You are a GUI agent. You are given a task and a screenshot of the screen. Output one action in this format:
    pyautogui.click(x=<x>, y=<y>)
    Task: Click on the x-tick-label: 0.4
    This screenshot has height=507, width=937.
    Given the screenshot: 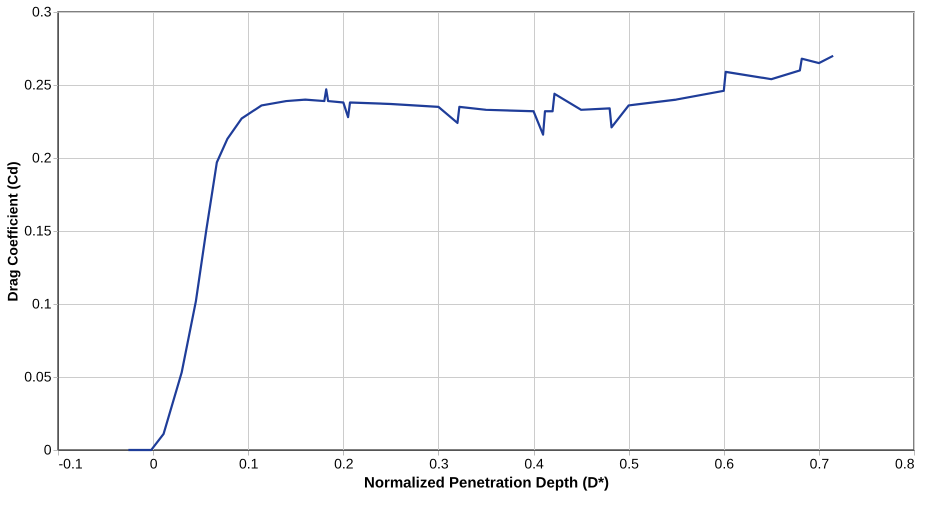 What is the action you would take?
    pyautogui.click(x=534, y=464)
    